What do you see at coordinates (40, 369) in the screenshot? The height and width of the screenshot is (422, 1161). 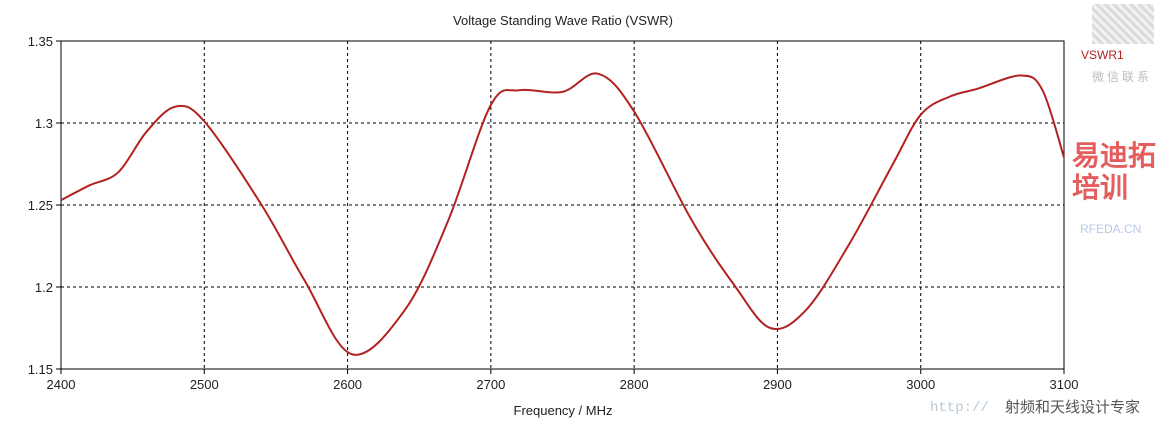 I see `y-tick-label: 1.15` at bounding box center [40, 369].